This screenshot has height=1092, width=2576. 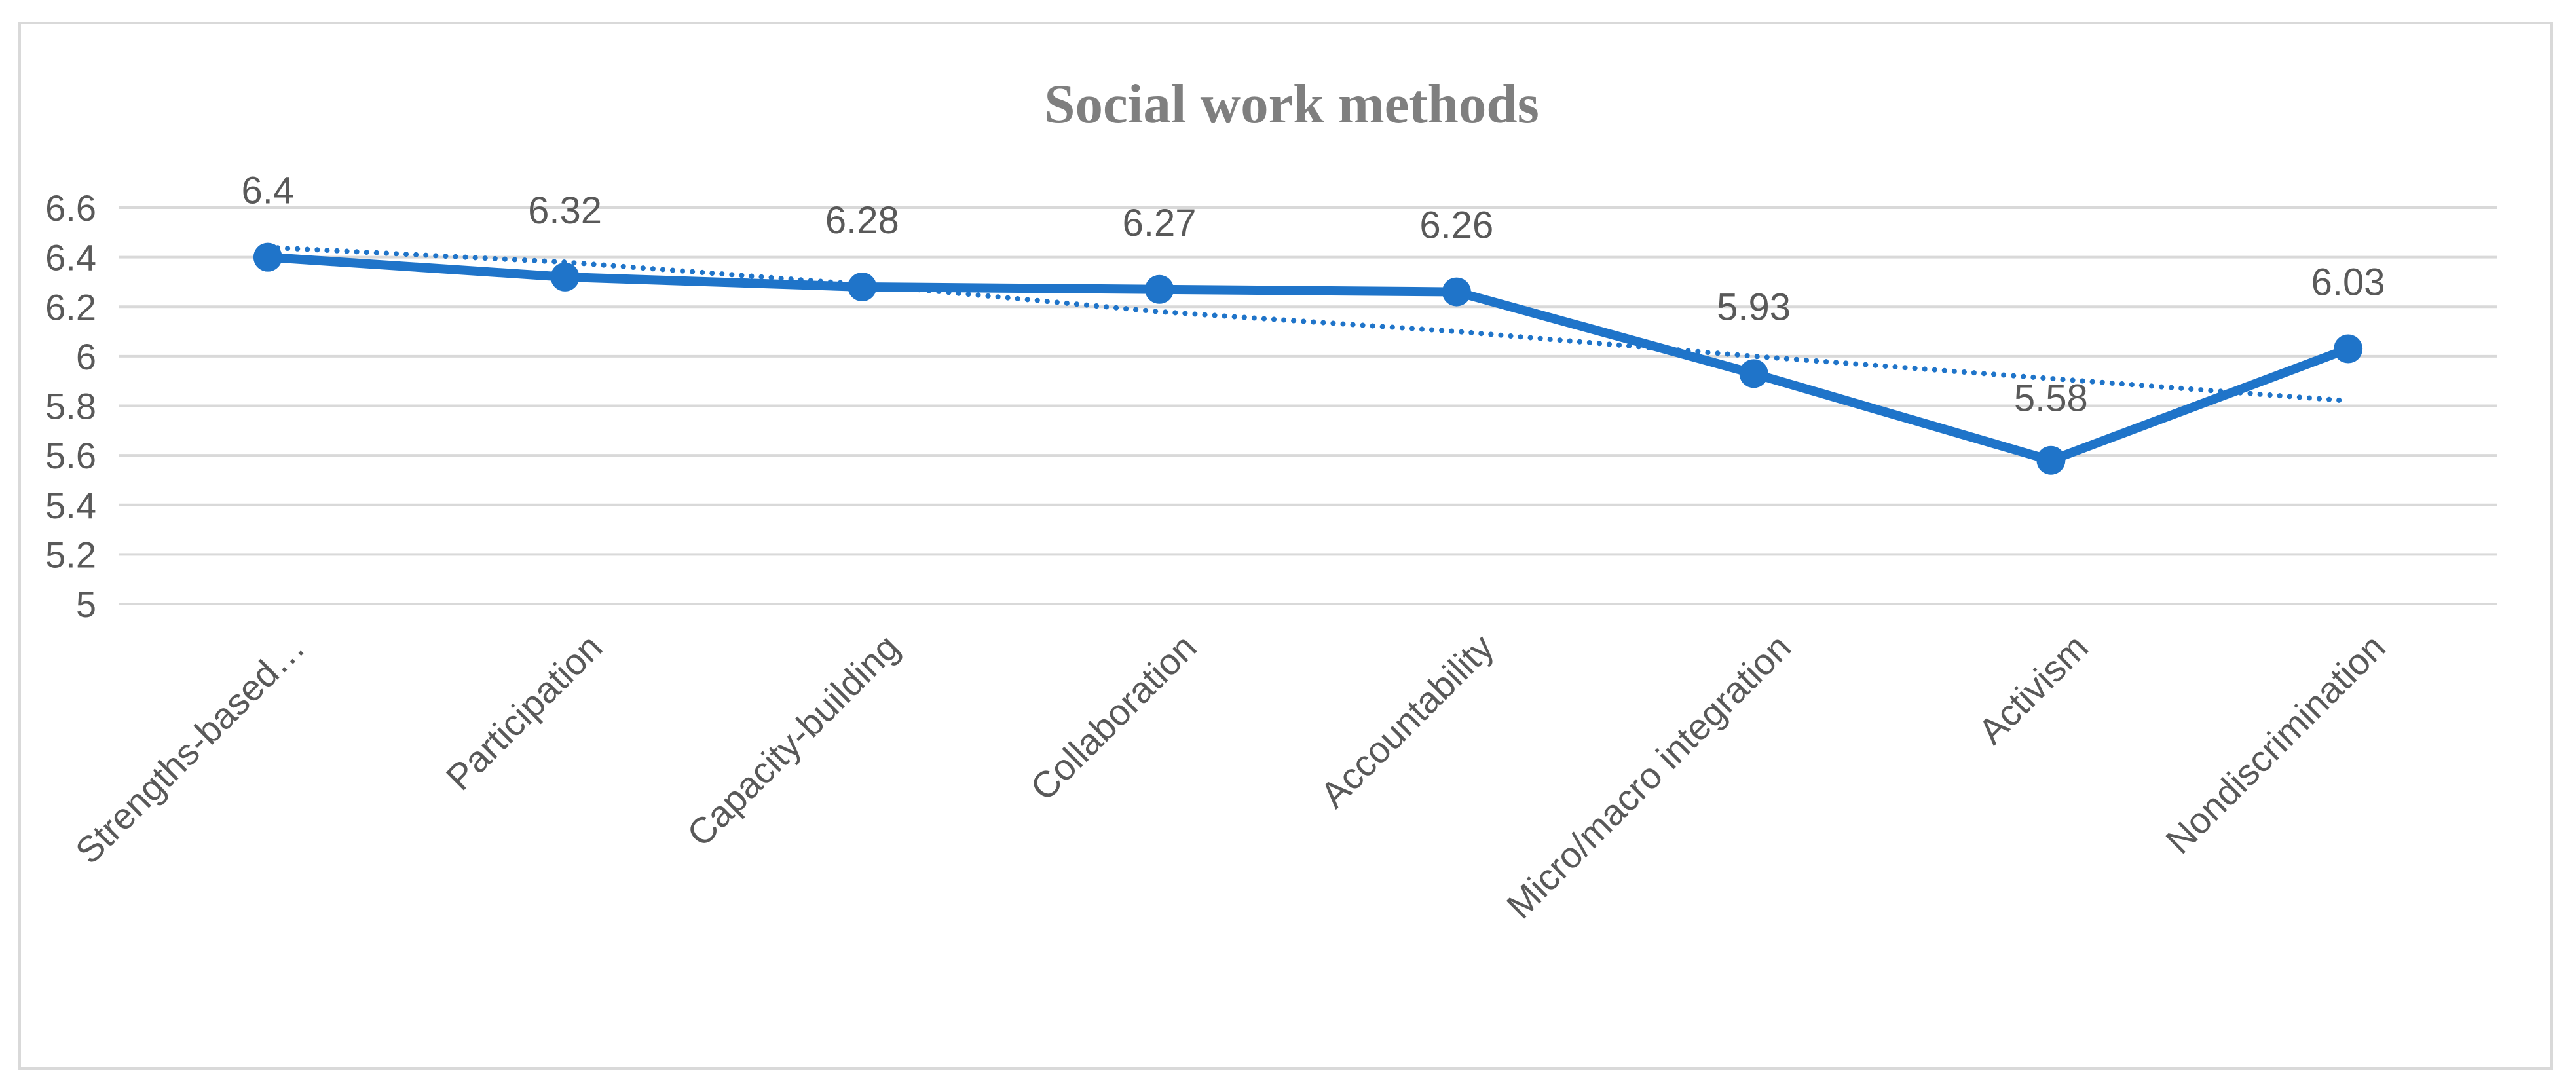 What do you see at coordinates (70, 554) in the screenshot?
I see `y-tick-label: 5.2` at bounding box center [70, 554].